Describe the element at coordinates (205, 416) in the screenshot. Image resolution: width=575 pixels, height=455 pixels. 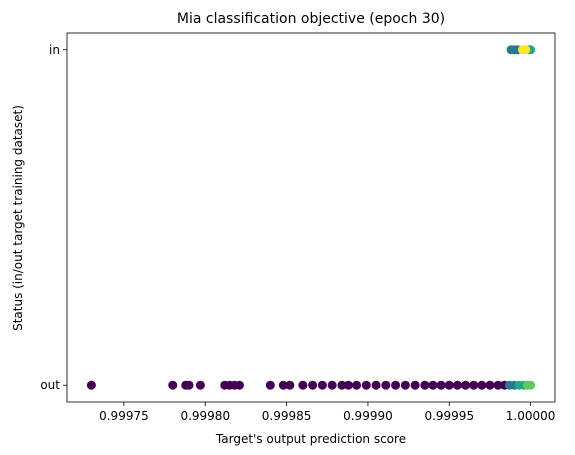
I see `x-tick-label: 0.99980` at that location.